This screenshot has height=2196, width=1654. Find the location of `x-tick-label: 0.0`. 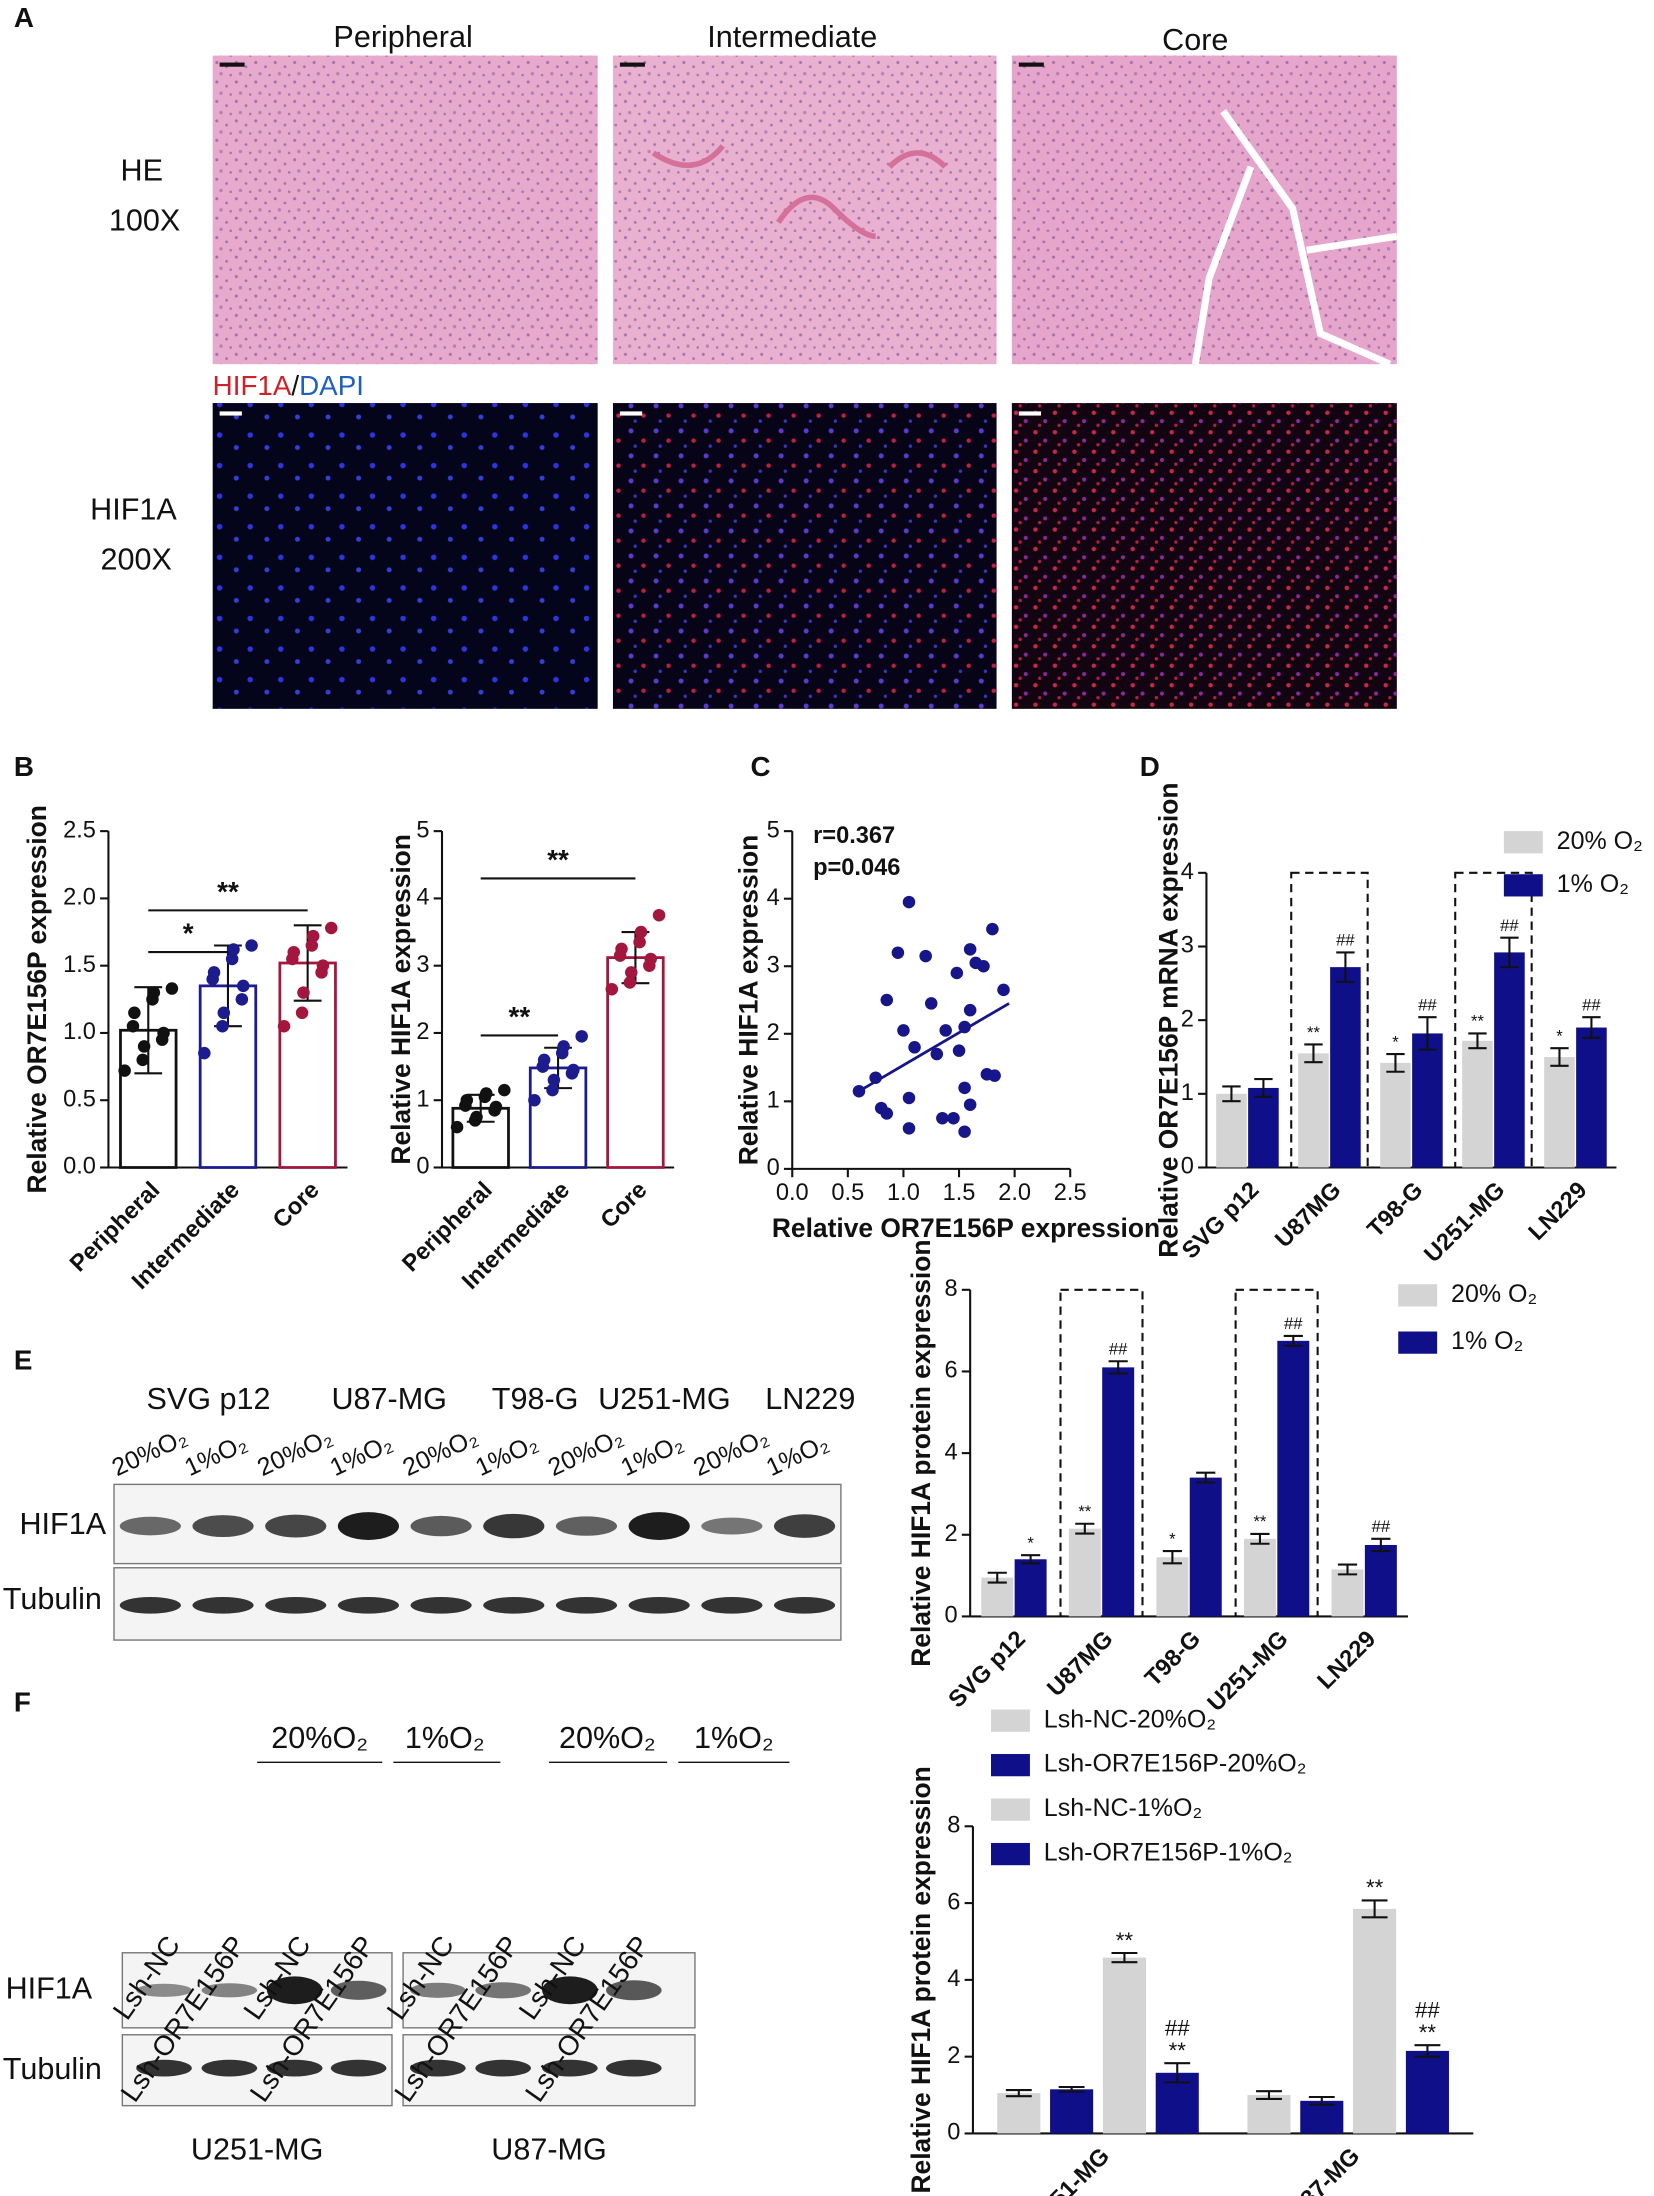

x-tick-label: 0.0 is located at coordinates (792, 1193).